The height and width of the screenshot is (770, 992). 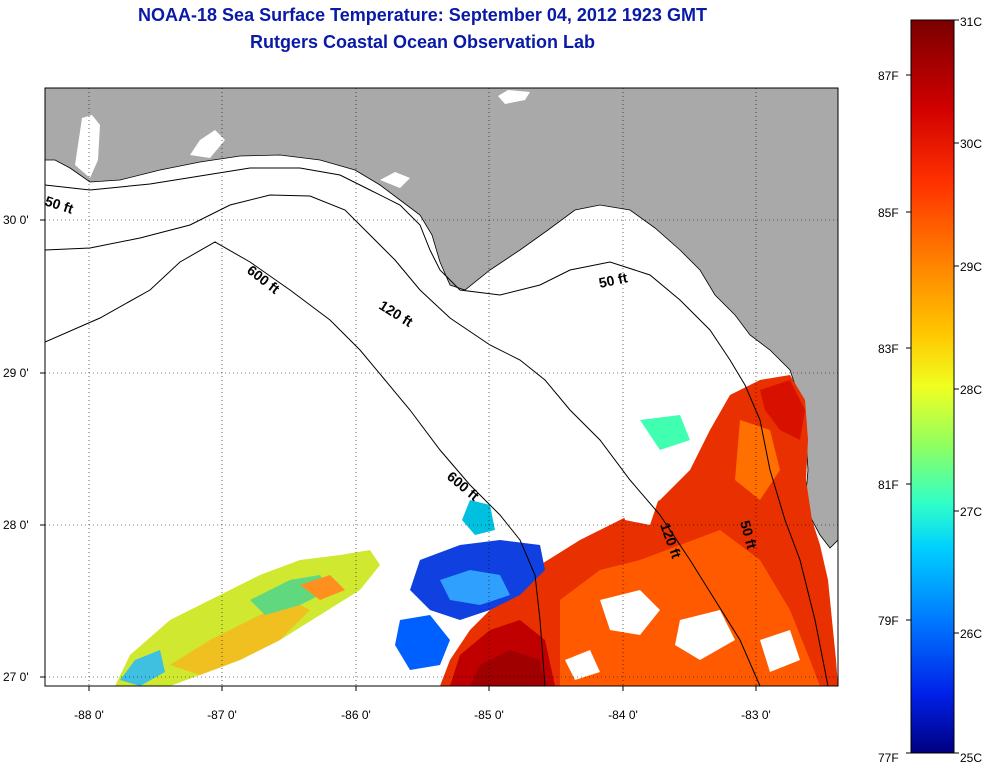 I want to click on colorbar-celsius-label: 28C, so click(x=971, y=390).